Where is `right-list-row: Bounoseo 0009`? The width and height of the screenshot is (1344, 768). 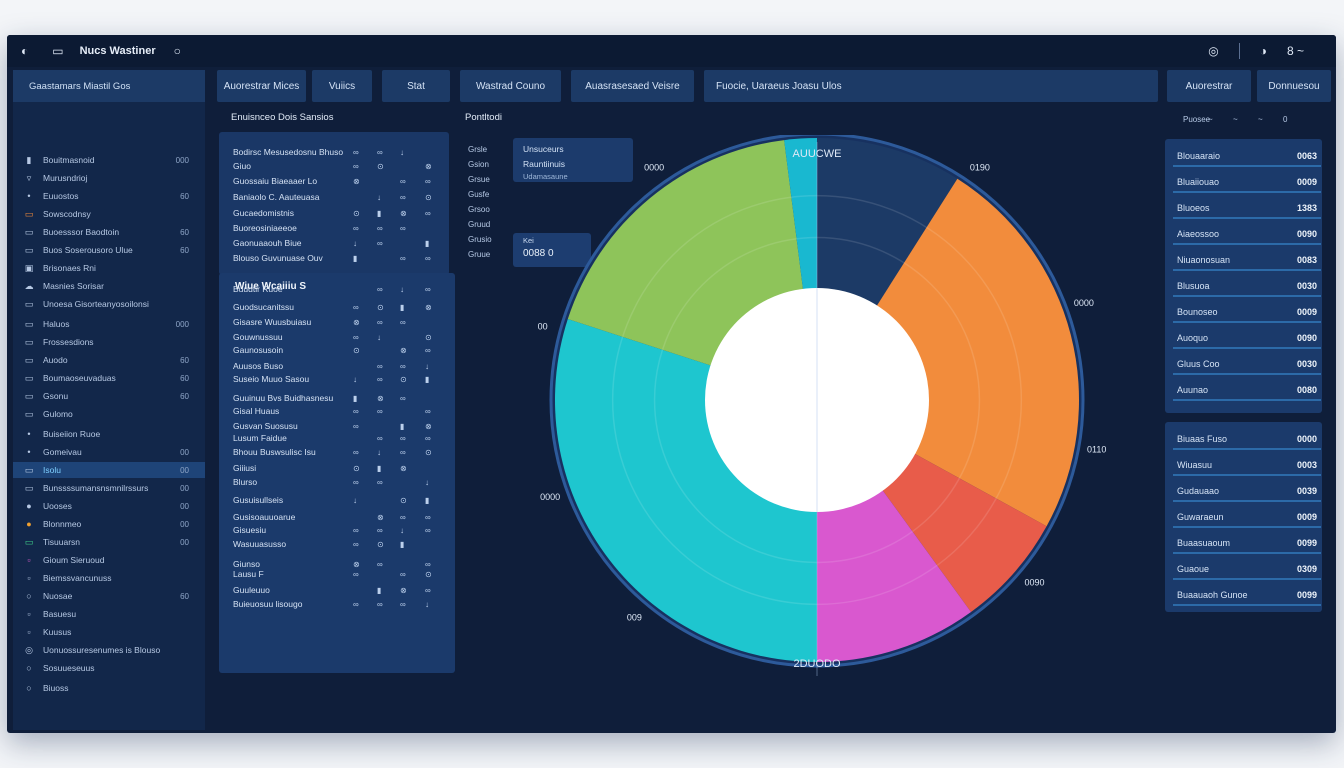 right-list-row: Bounoseo 0009 is located at coordinates (1247, 313).